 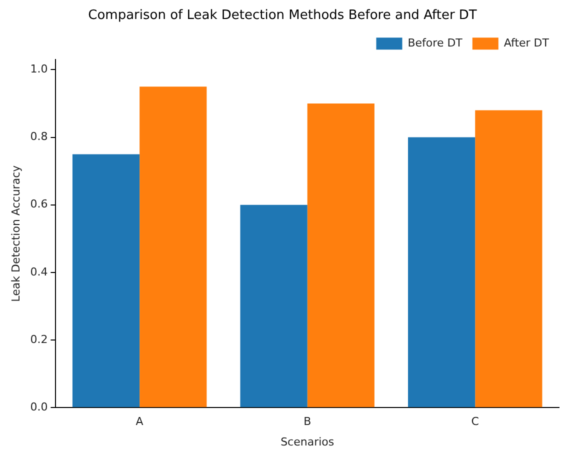 What do you see at coordinates (39, 407) in the screenshot?
I see `y-tick-label: 0.0` at bounding box center [39, 407].